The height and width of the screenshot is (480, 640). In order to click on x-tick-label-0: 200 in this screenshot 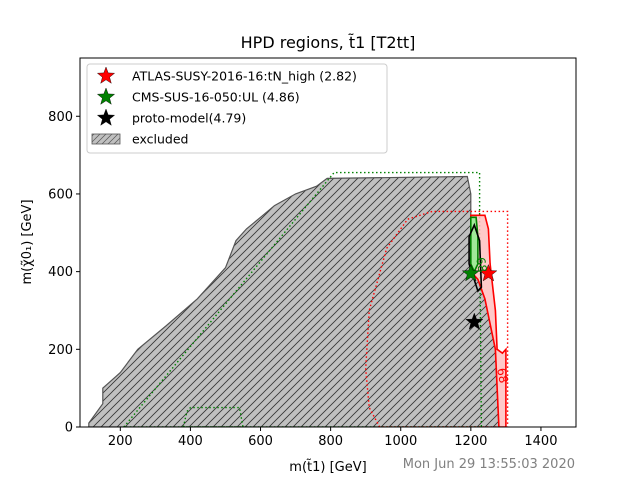, I will do `click(120, 441)`.